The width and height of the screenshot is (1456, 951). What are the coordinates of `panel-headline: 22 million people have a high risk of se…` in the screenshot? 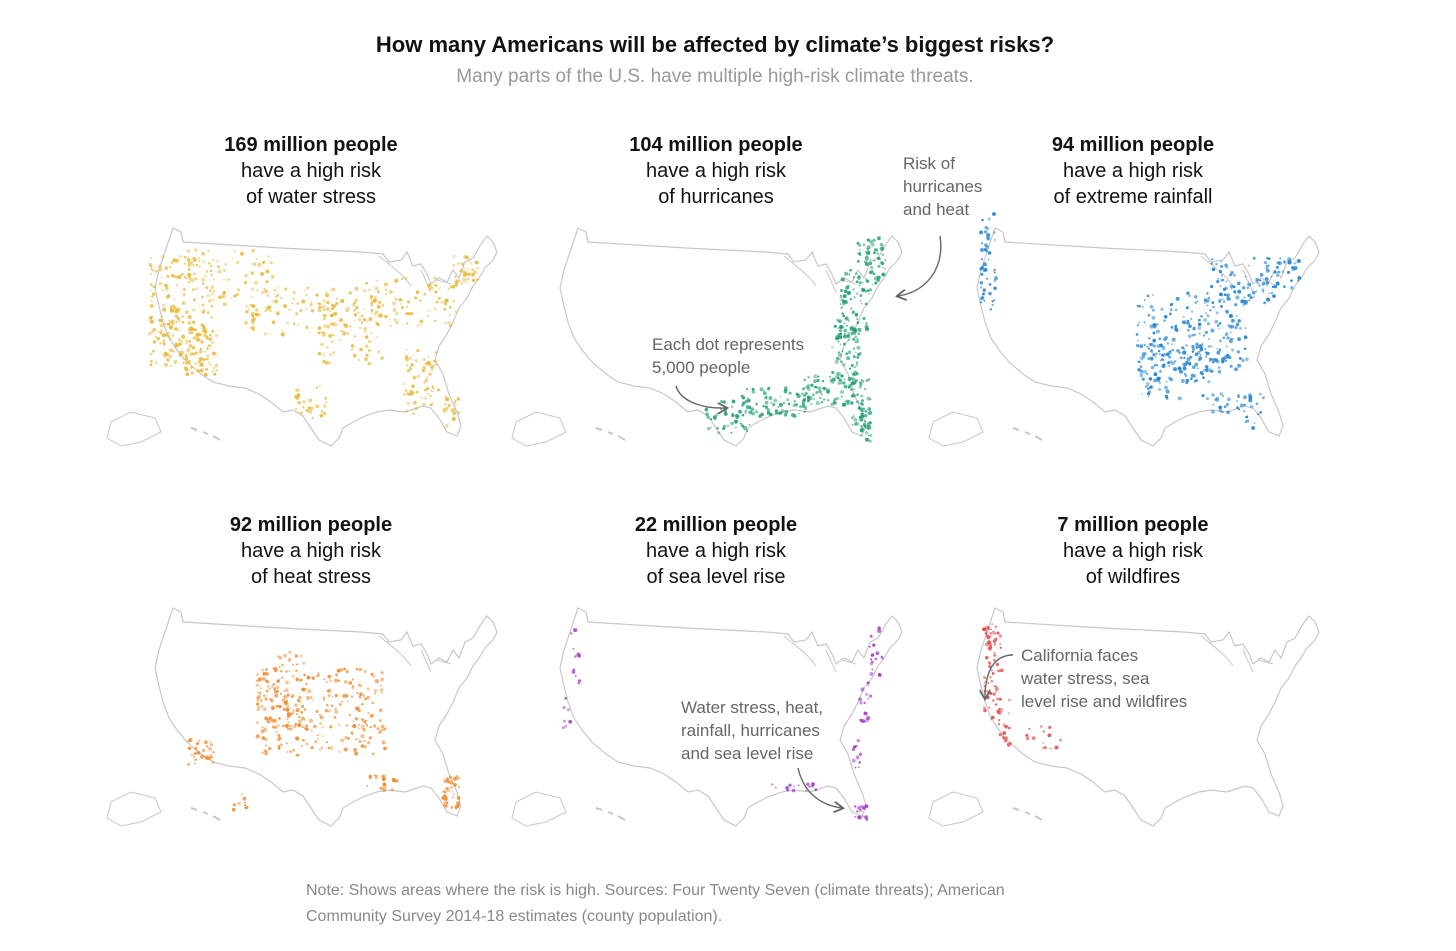 It's located at (716, 551).